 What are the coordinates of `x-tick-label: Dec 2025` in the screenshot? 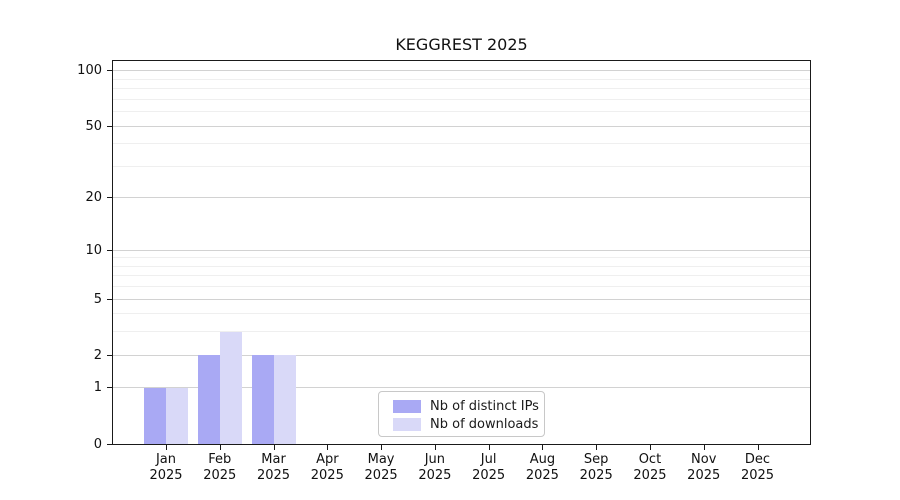 It's located at (758, 468).